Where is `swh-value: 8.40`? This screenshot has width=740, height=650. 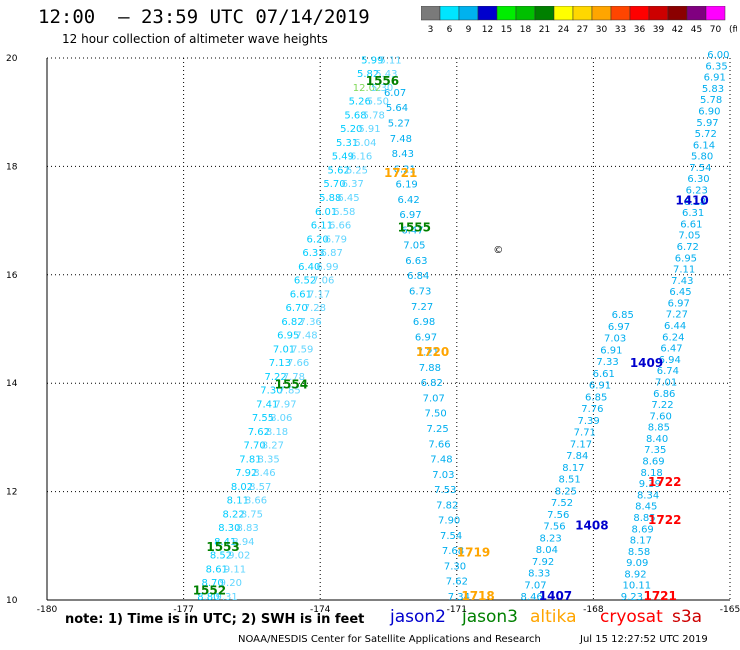 swh-value: 8.40 is located at coordinates (657, 439).